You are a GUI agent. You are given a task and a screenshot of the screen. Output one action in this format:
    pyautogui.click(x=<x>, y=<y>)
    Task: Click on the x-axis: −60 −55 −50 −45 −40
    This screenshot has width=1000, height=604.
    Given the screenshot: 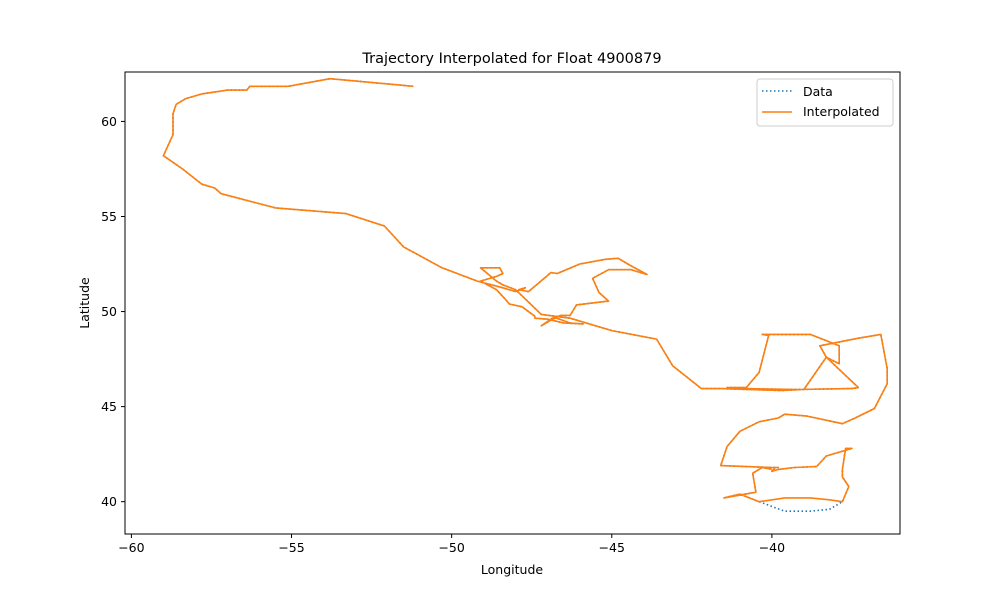 What is the action you would take?
    pyautogui.click(x=451, y=544)
    